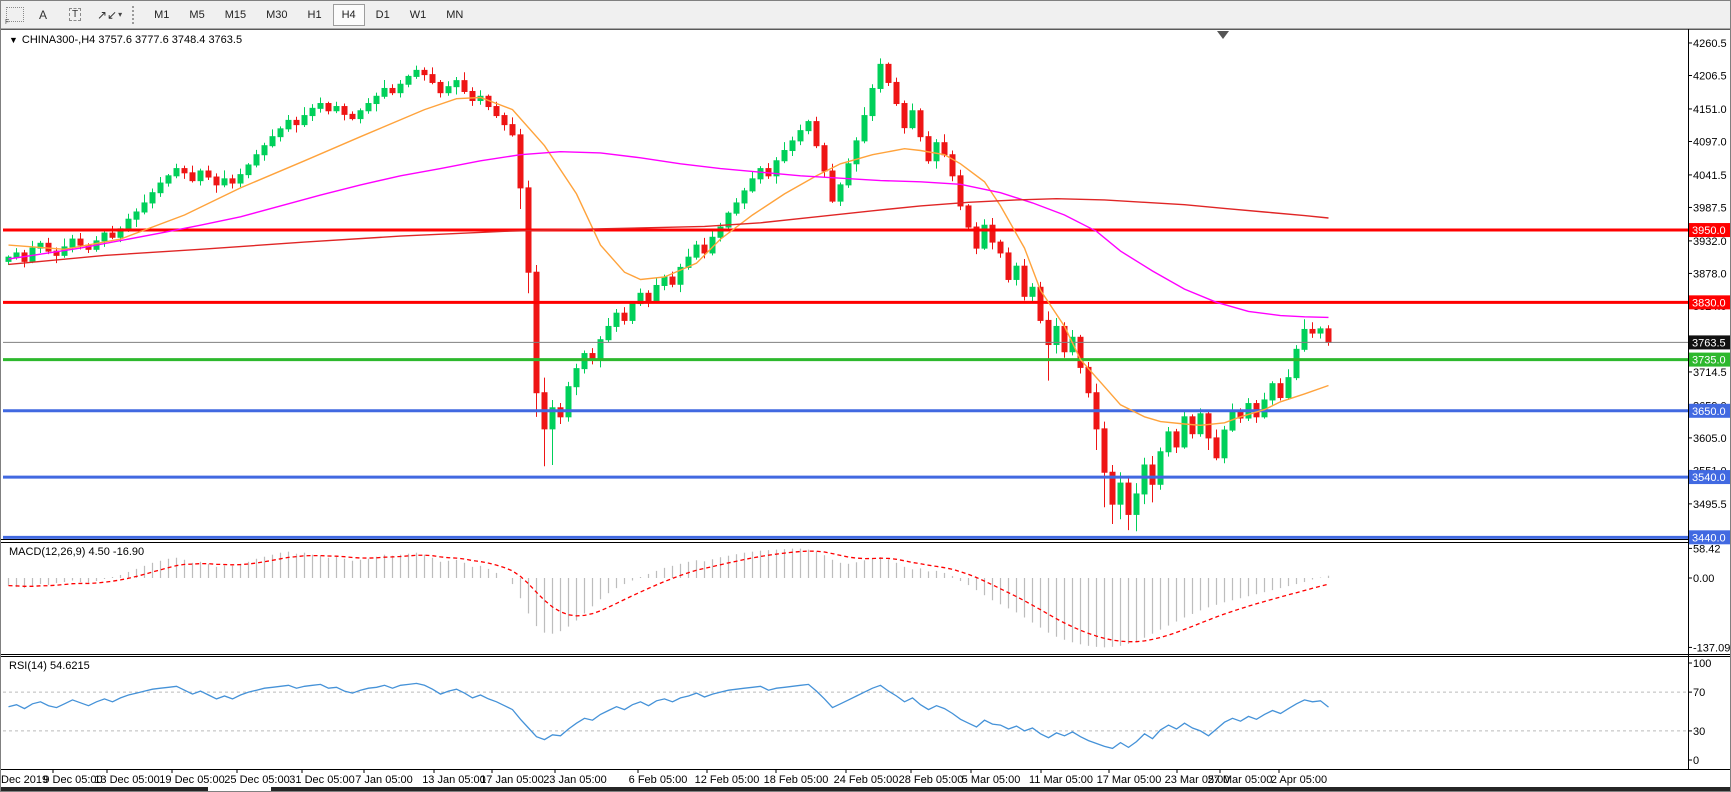 The height and width of the screenshot is (792, 1731). What do you see at coordinates (1710, 373) in the screenshot?
I see `svg-text: 3714.5` at bounding box center [1710, 373].